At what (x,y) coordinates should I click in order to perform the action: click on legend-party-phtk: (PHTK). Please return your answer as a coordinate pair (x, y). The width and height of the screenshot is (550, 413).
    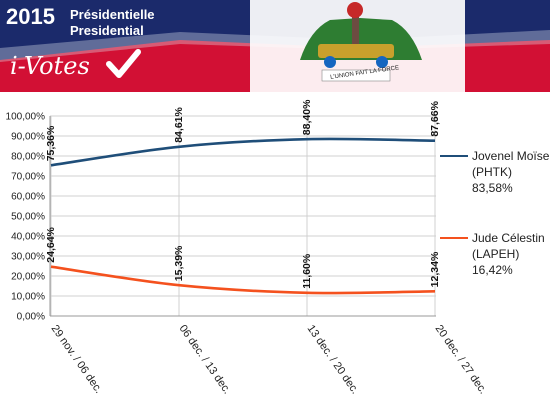
    Looking at the image, I should click on (492, 172).